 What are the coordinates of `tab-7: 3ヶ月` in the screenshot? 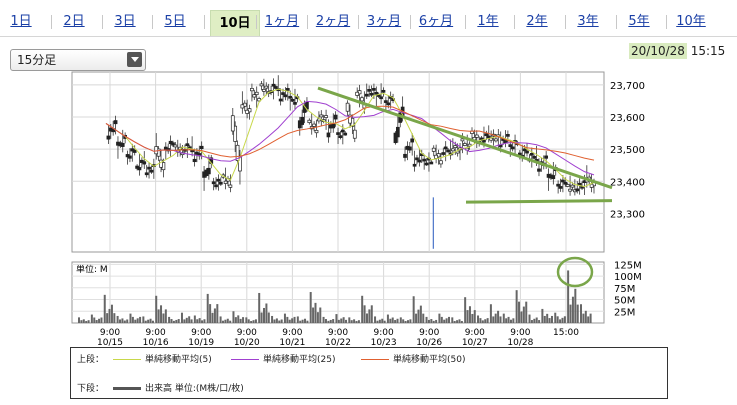 It's located at (384, 21).